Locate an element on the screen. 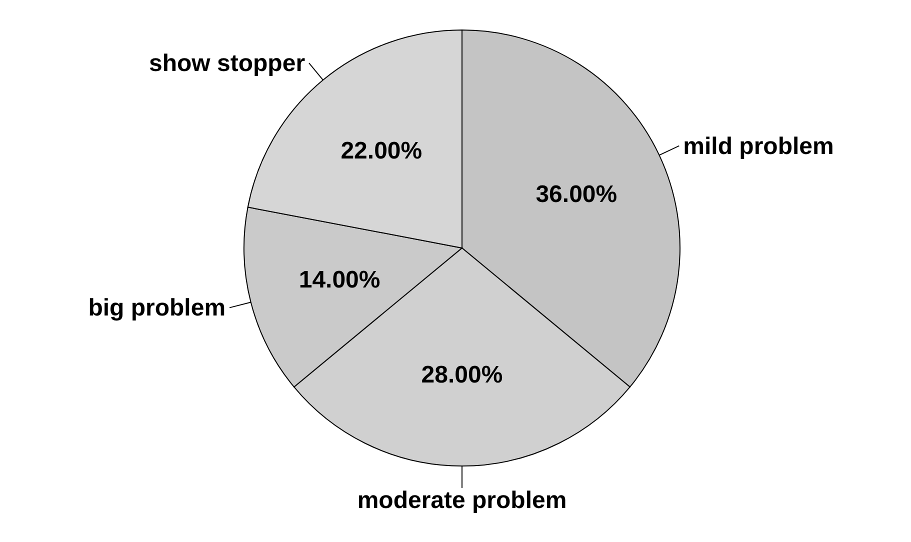 Image resolution: width=911 pixels, height=542 pixels. slice-label: moderate problem is located at coordinates (462, 500).